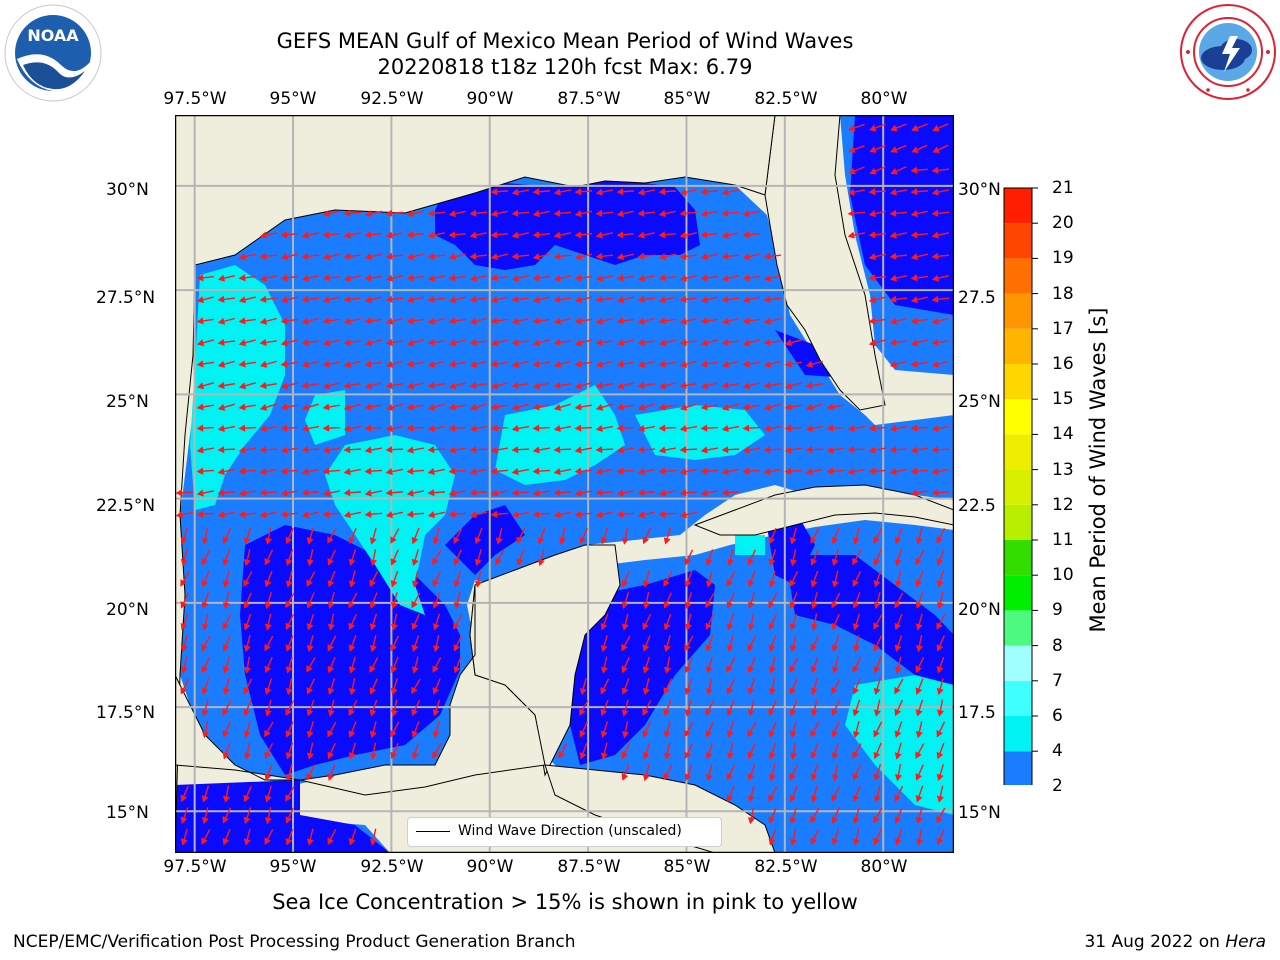  Describe the element at coordinates (565, 67) in the screenshot. I see `chart-subtitle: 20220818 t18z 120h fcst Max: 6.79` at that location.